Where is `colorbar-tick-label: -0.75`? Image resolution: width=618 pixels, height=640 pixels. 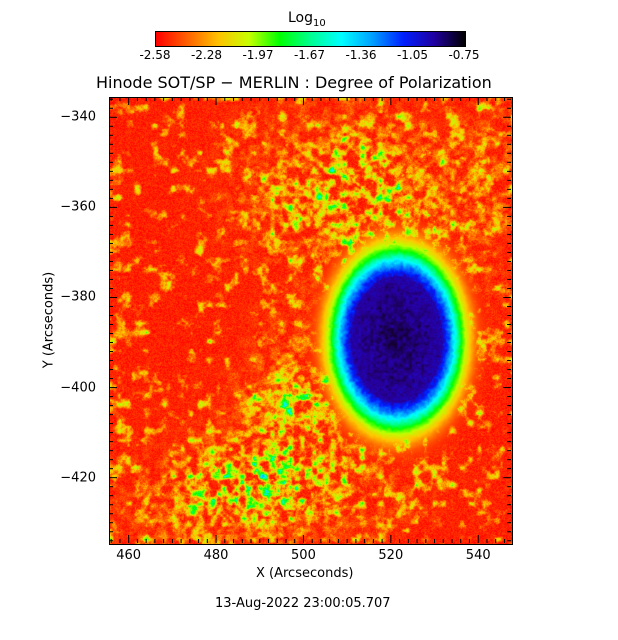 colorbar-tick-label: -0.75 is located at coordinates (464, 55).